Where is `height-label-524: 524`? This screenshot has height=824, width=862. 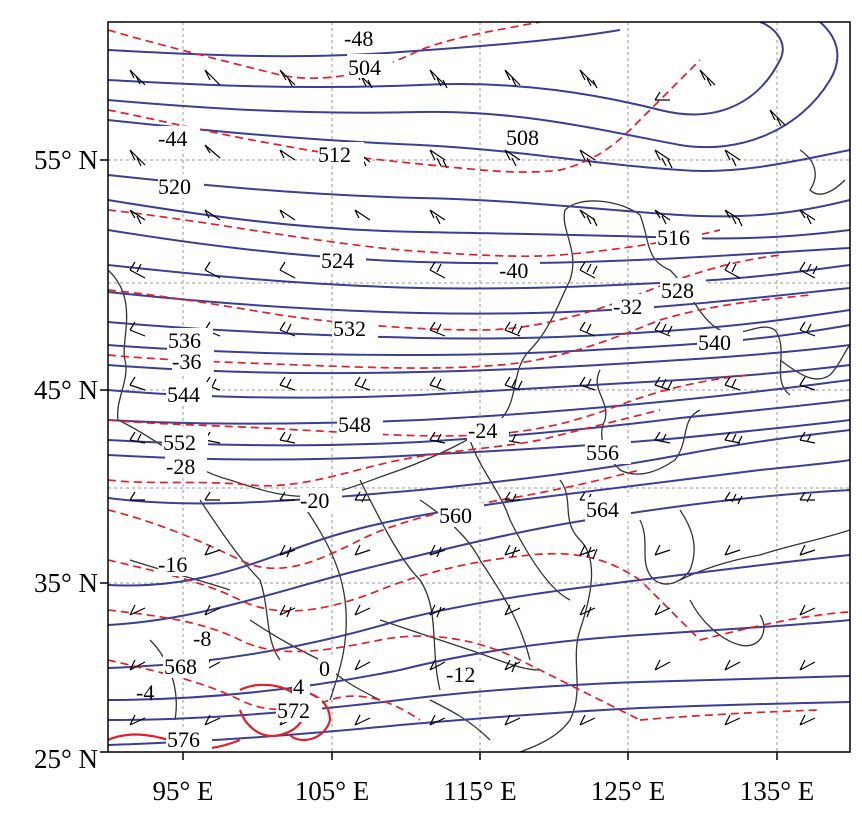
height-label-524: 524 is located at coordinates (337, 260).